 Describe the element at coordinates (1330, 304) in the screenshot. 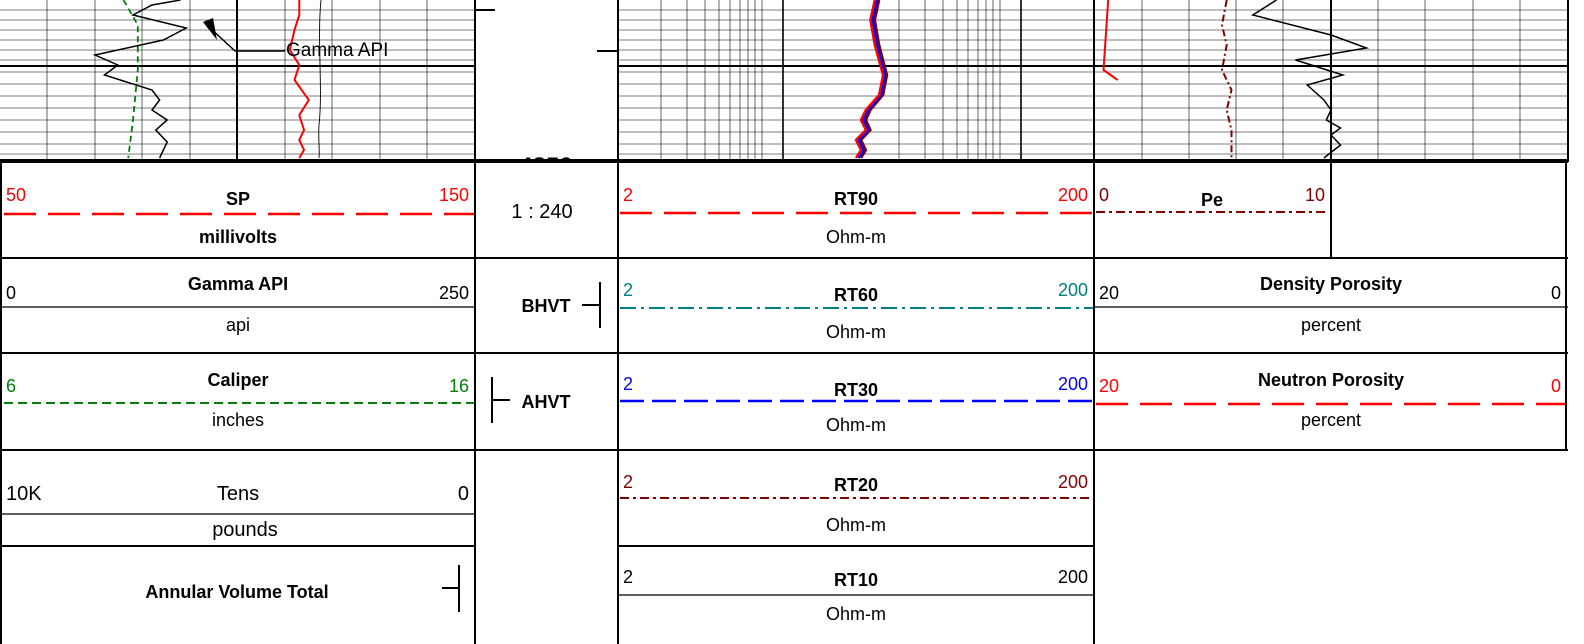

I see `header-density-porosity: 20 Density Porosity 0 percent` at that location.